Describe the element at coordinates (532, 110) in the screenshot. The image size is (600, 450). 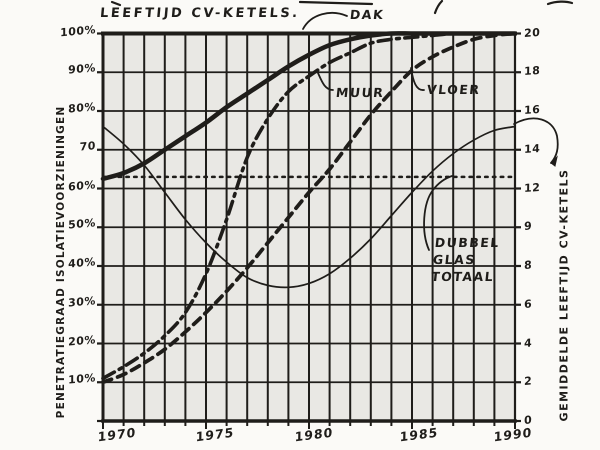
I see `right-axis-tick: 16` at that location.